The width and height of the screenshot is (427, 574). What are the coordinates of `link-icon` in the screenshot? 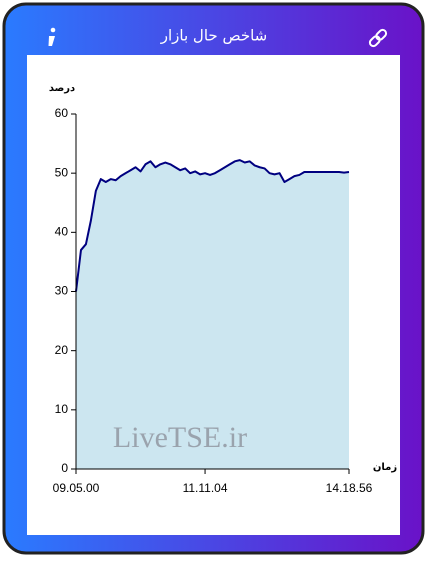 It's located at (378, 38).